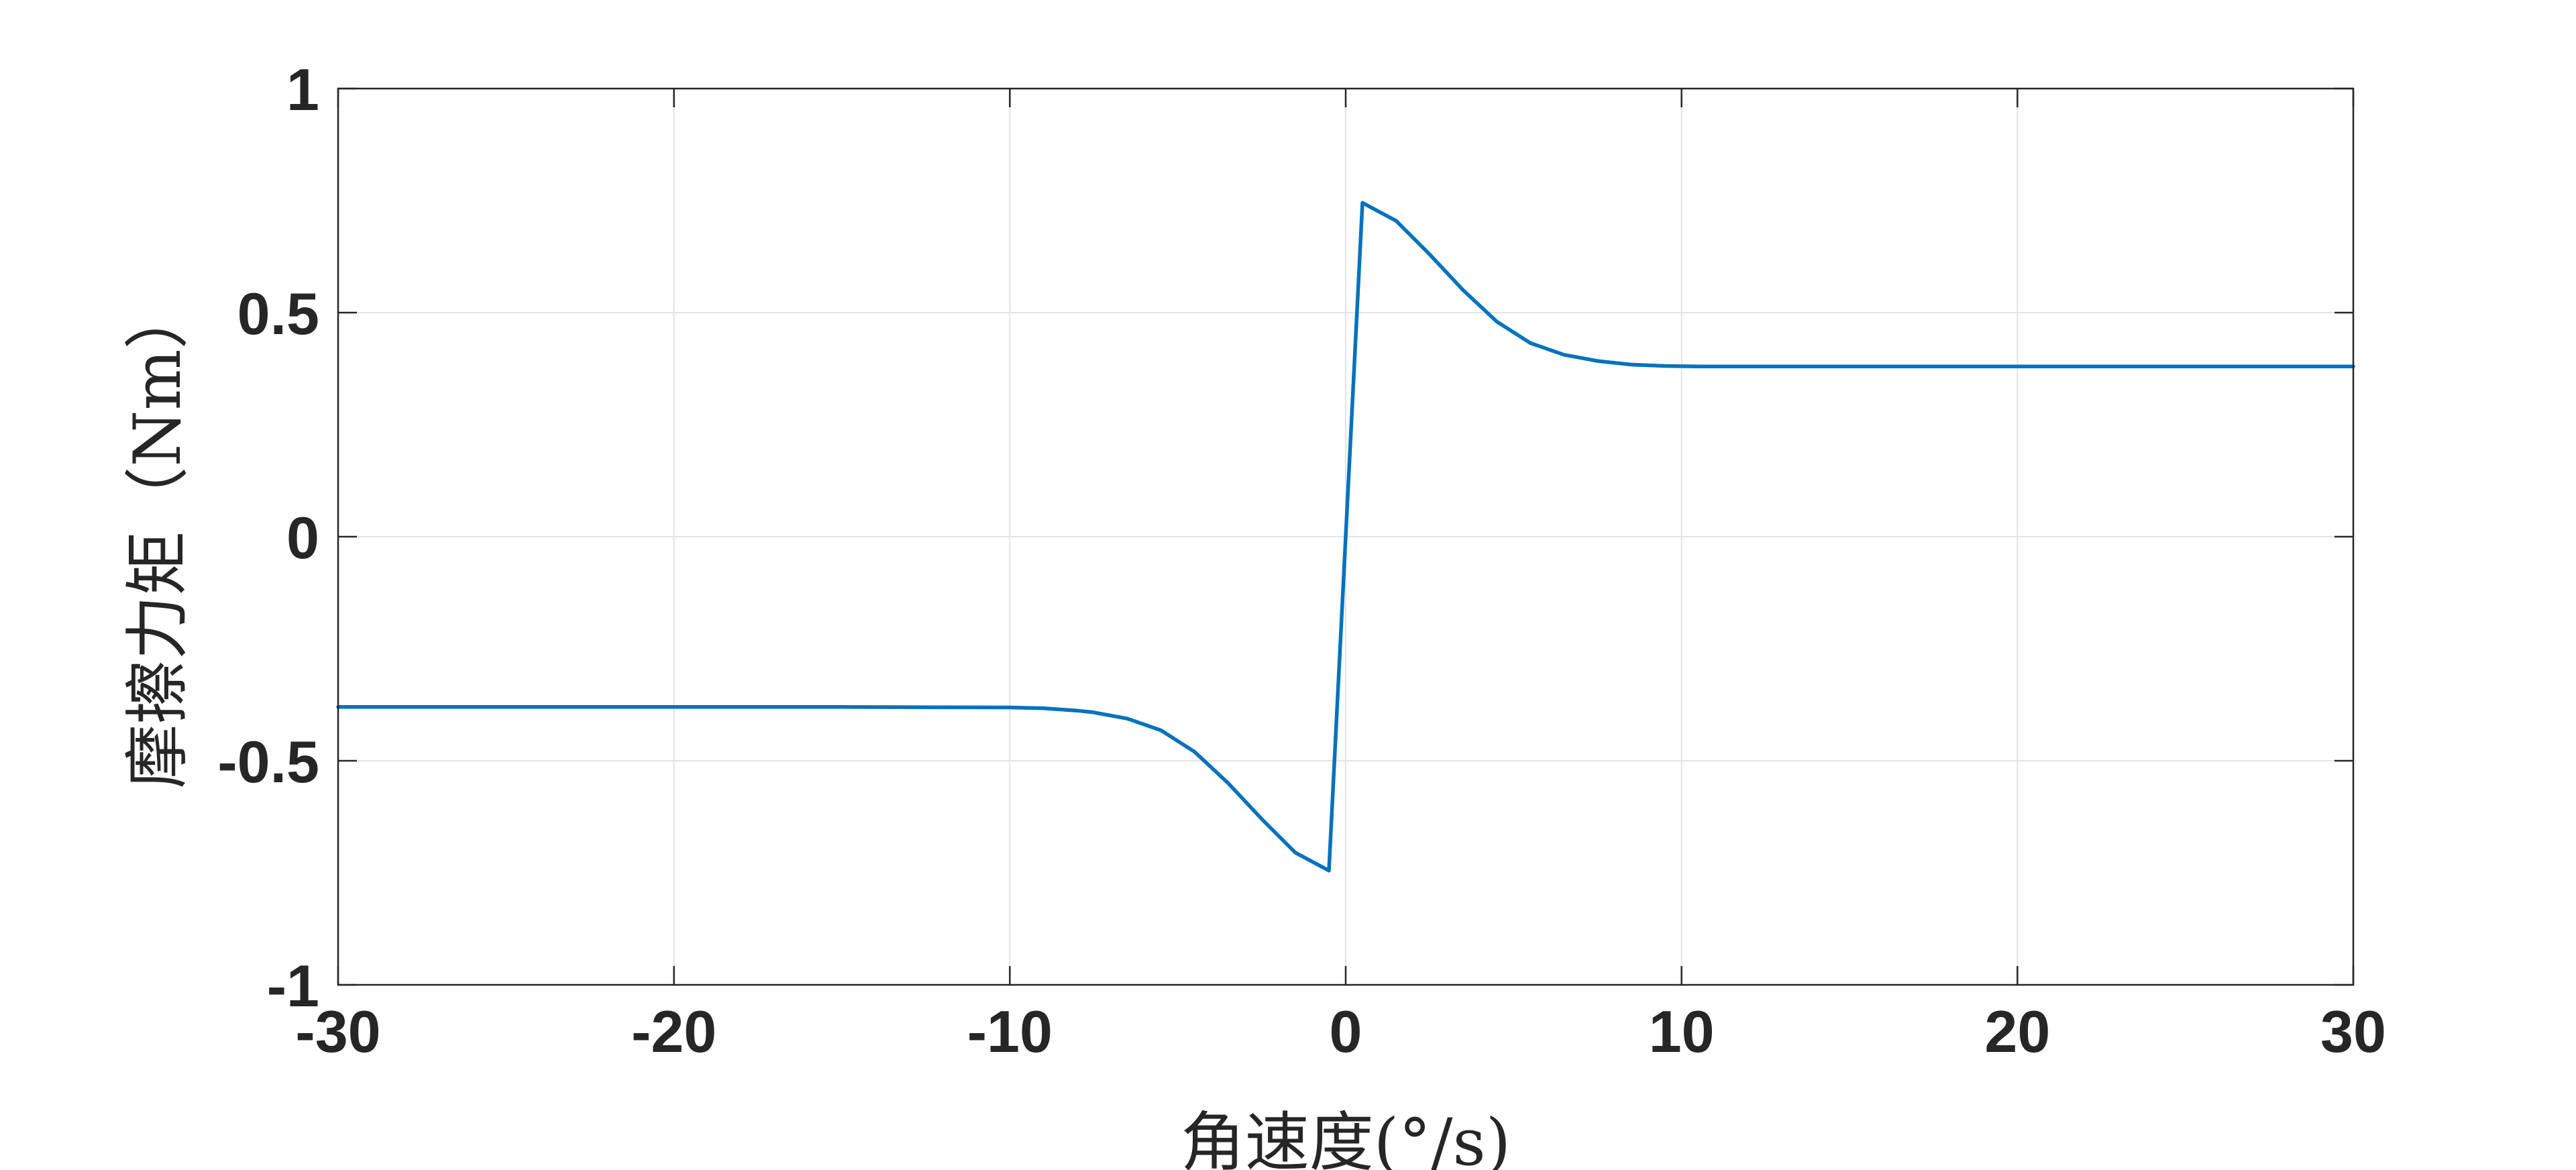  Describe the element at coordinates (302, 89) in the screenshot. I see `y-tick-label: 1` at that location.